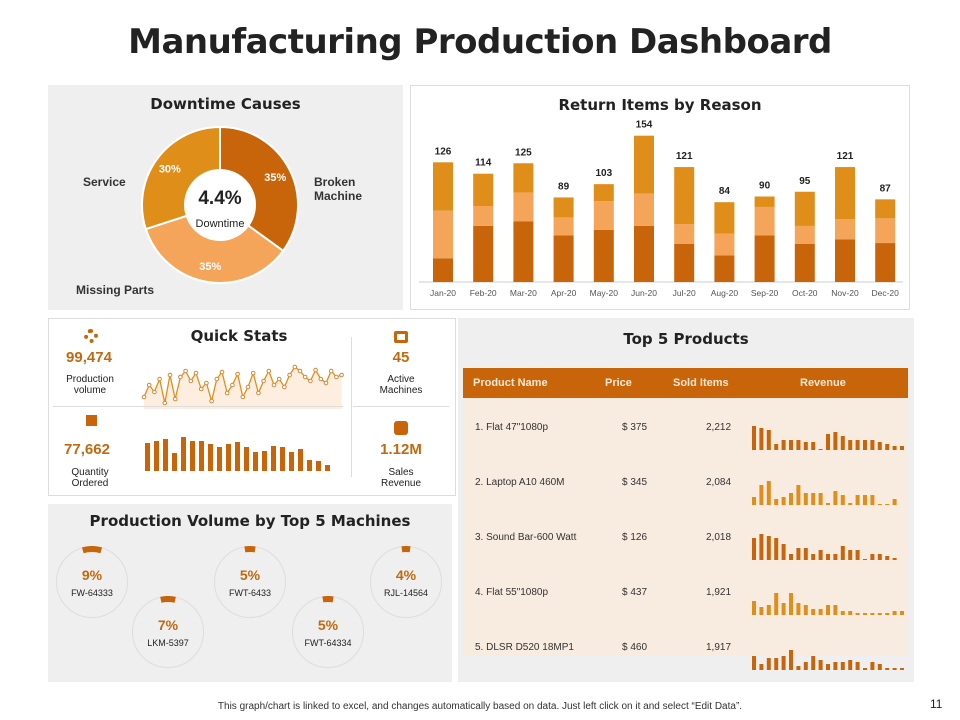 This screenshot has width=960, height=720. What do you see at coordinates (885, 293) in the screenshot?
I see `x-tick-label: Dec-20` at bounding box center [885, 293].